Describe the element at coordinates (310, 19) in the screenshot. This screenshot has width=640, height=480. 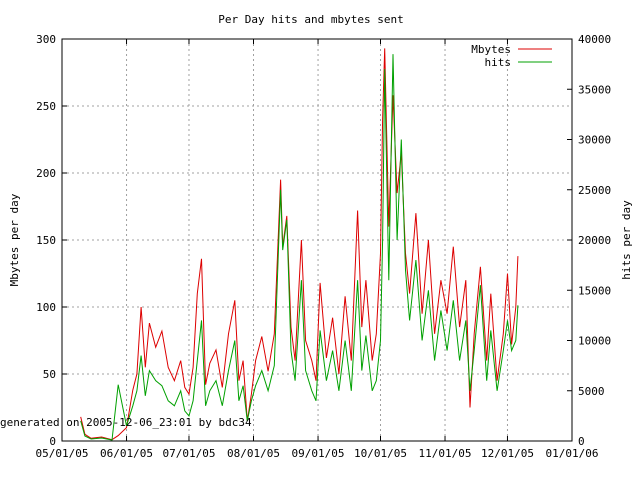
I see `chart-title: Per Day hits and mbytes sent` at that location.